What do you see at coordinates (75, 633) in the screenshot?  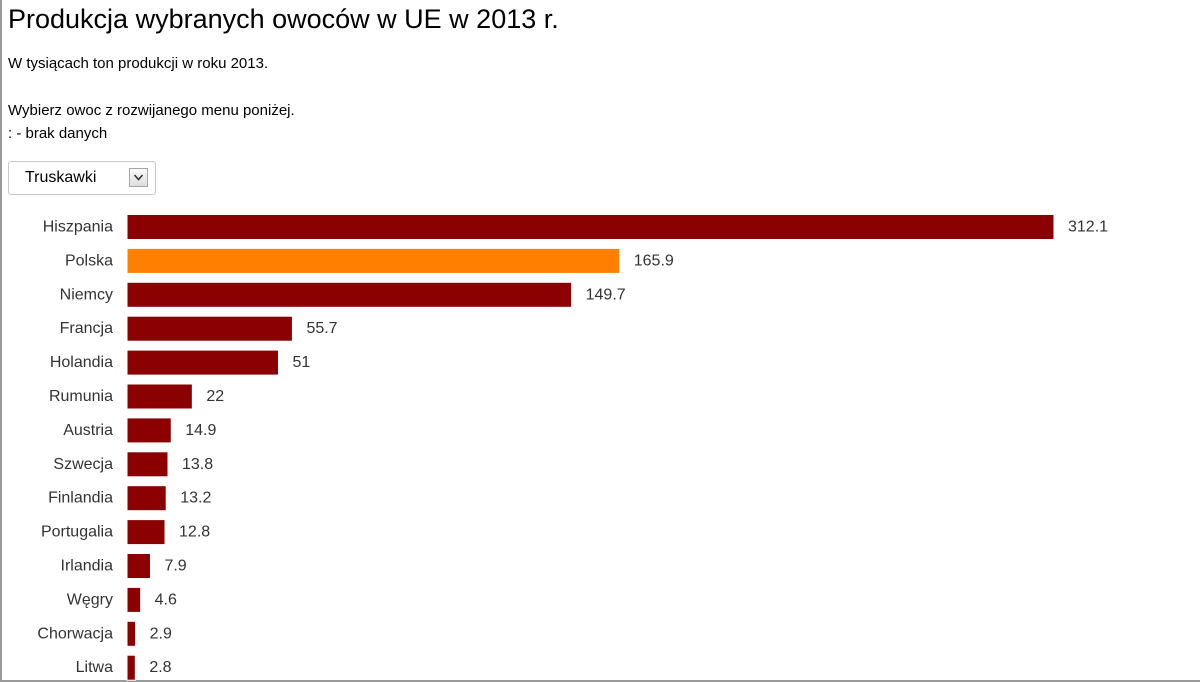 I see `category-label-chorwacja: Chorwacja` at bounding box center [75, 633].